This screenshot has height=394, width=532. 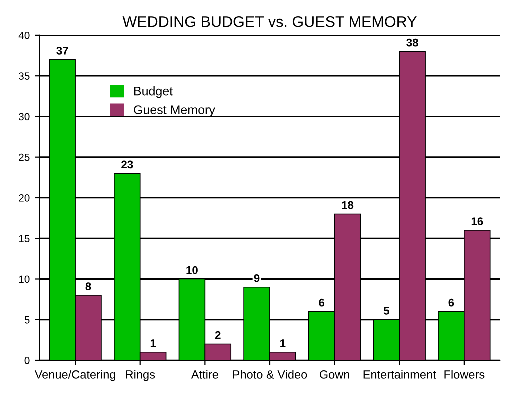 What do you see at coordinates (24, 280) in the screenshot?
I see `y-tick-label: 10` at bounding box center [24, 280].